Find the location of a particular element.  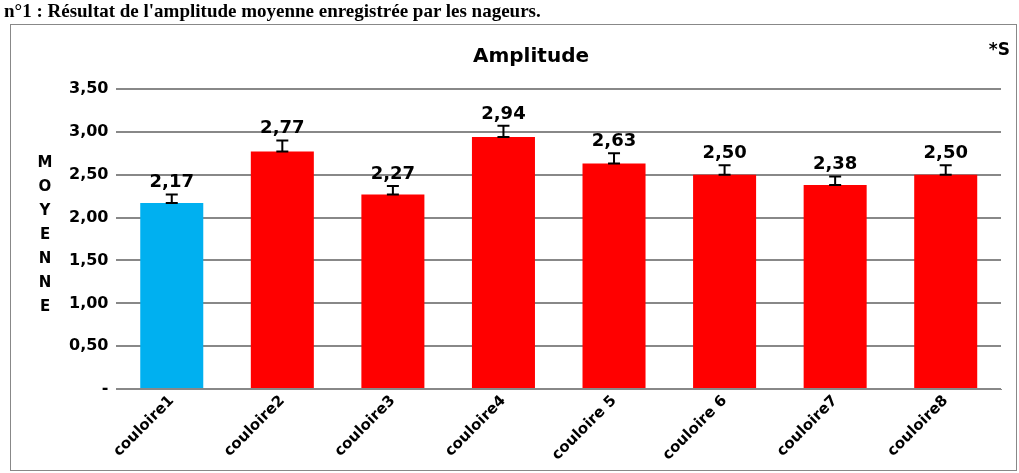

data-label: 2,27 is located at coordinates (393, 172).